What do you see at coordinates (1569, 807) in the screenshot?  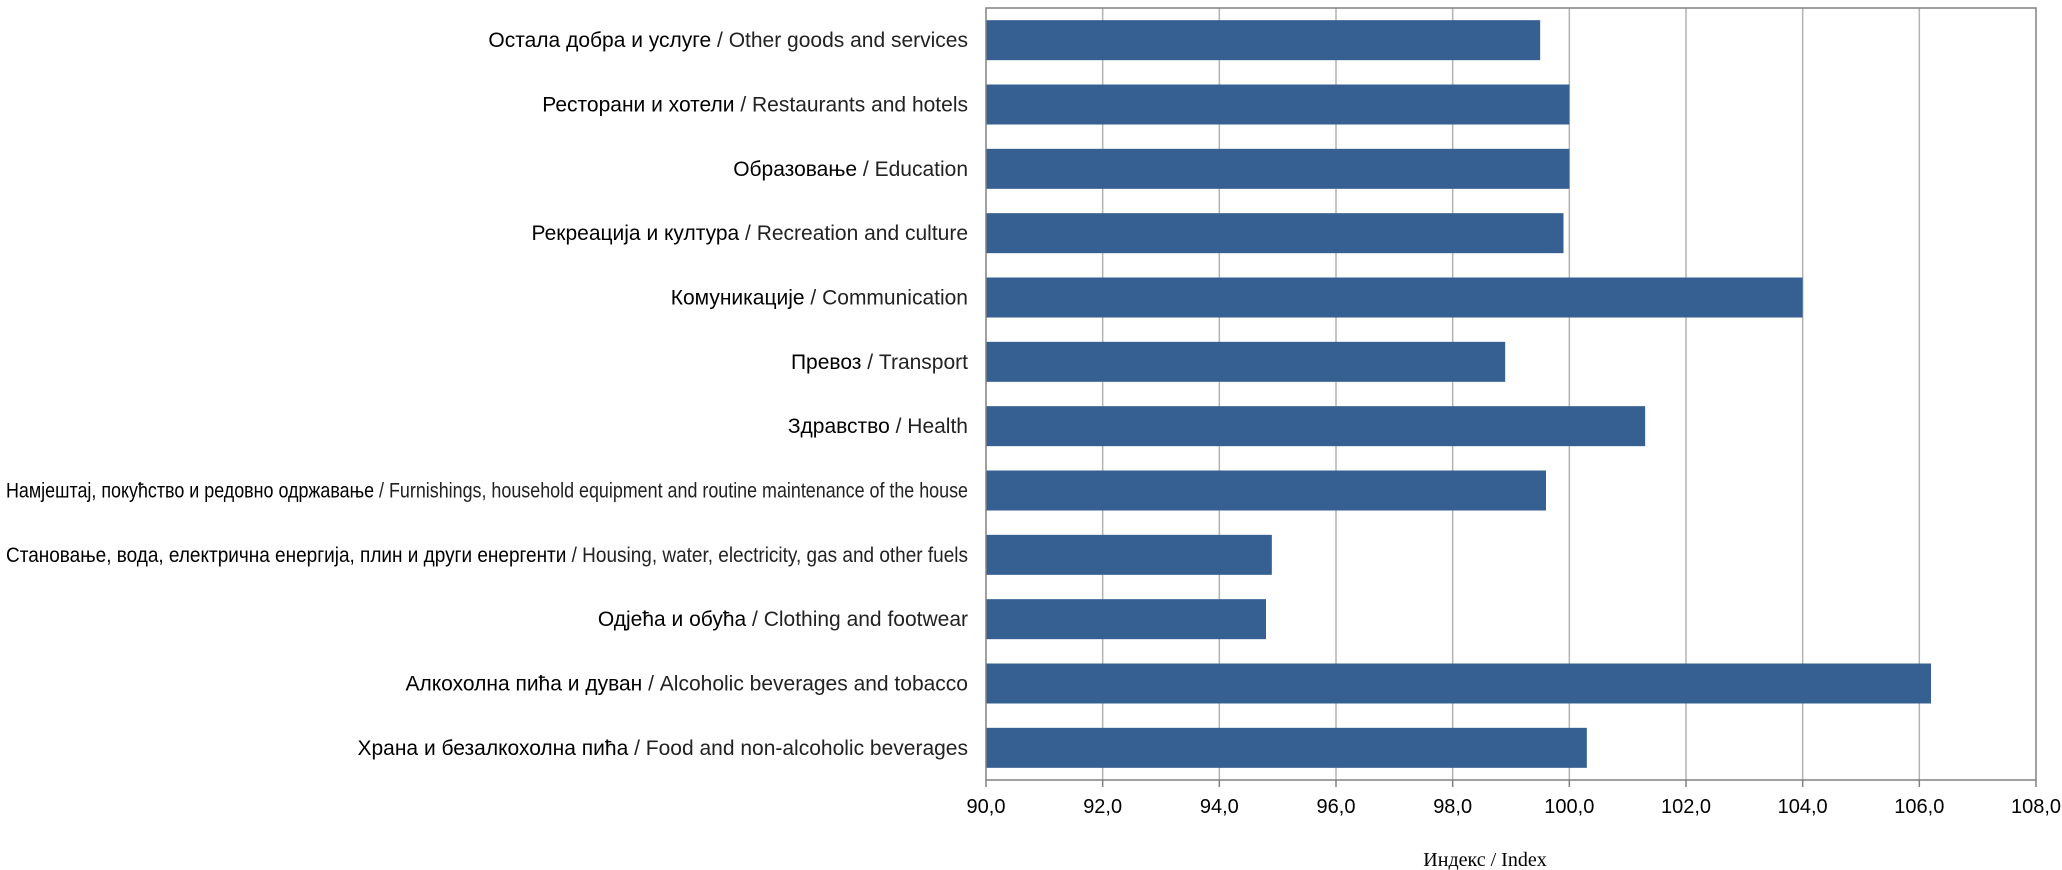 I see `x-tick-label: 100,0` at bounding box center [1569, 807].